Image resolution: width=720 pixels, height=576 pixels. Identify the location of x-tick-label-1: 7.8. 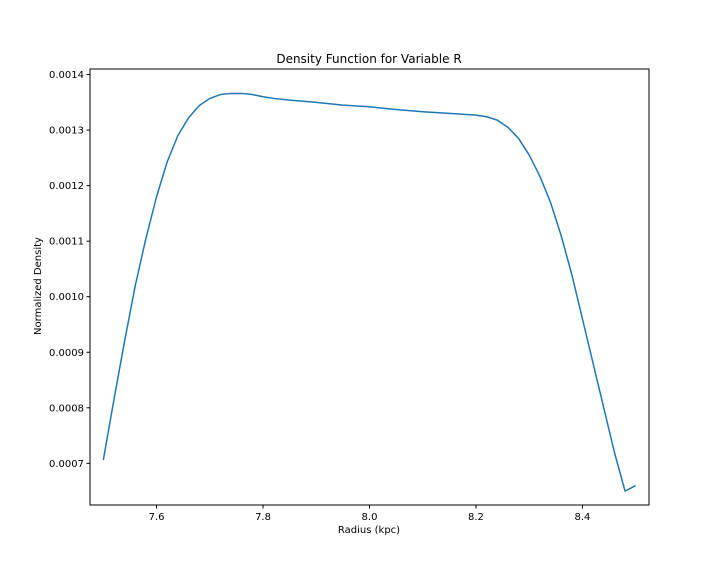
(263, 517).